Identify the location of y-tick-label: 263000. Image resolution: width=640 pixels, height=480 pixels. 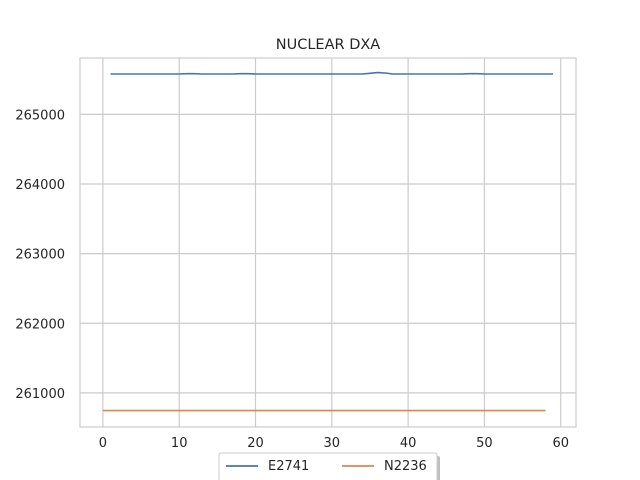
(40, 255).